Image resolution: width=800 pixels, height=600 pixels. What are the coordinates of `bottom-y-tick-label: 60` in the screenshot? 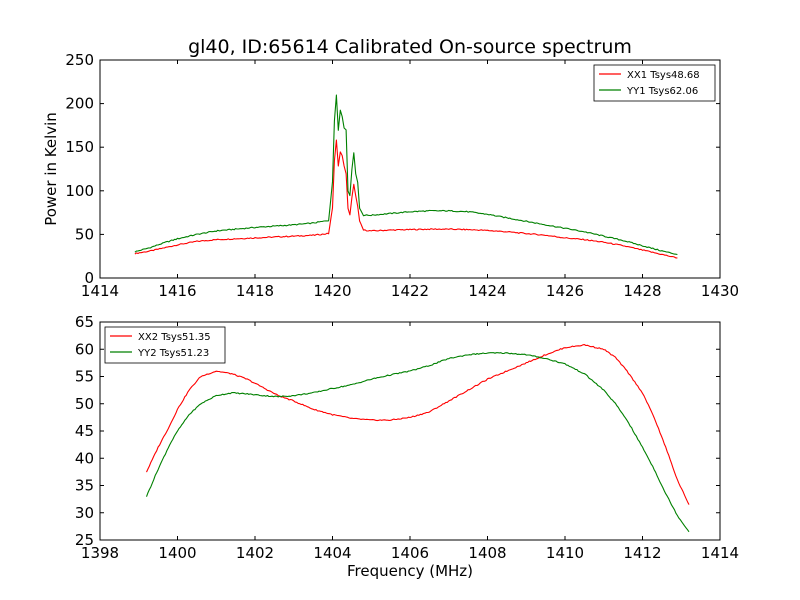 It's located at (84, 349).